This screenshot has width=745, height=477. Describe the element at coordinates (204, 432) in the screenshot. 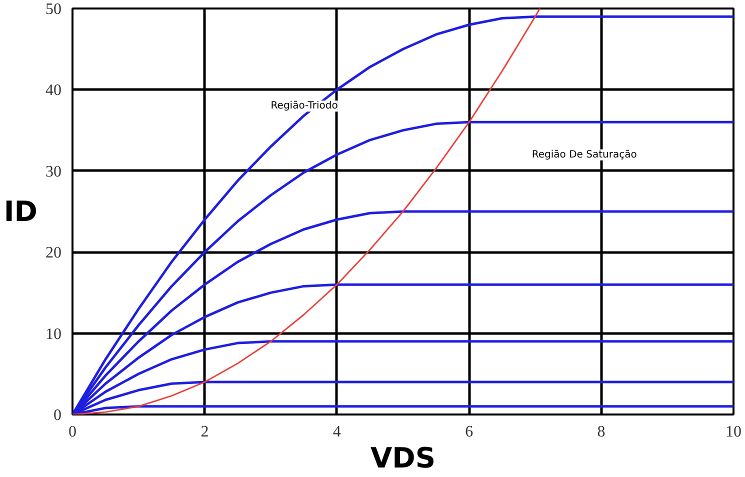

I see `x-tick-label: 2` at that location.